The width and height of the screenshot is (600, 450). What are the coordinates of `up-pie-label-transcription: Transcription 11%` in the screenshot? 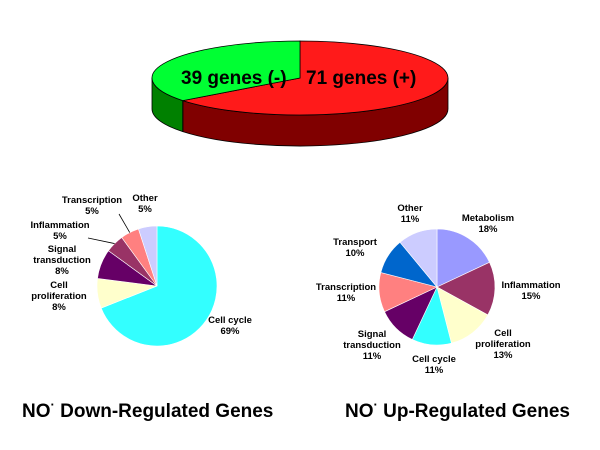 It's located at (346, 293).